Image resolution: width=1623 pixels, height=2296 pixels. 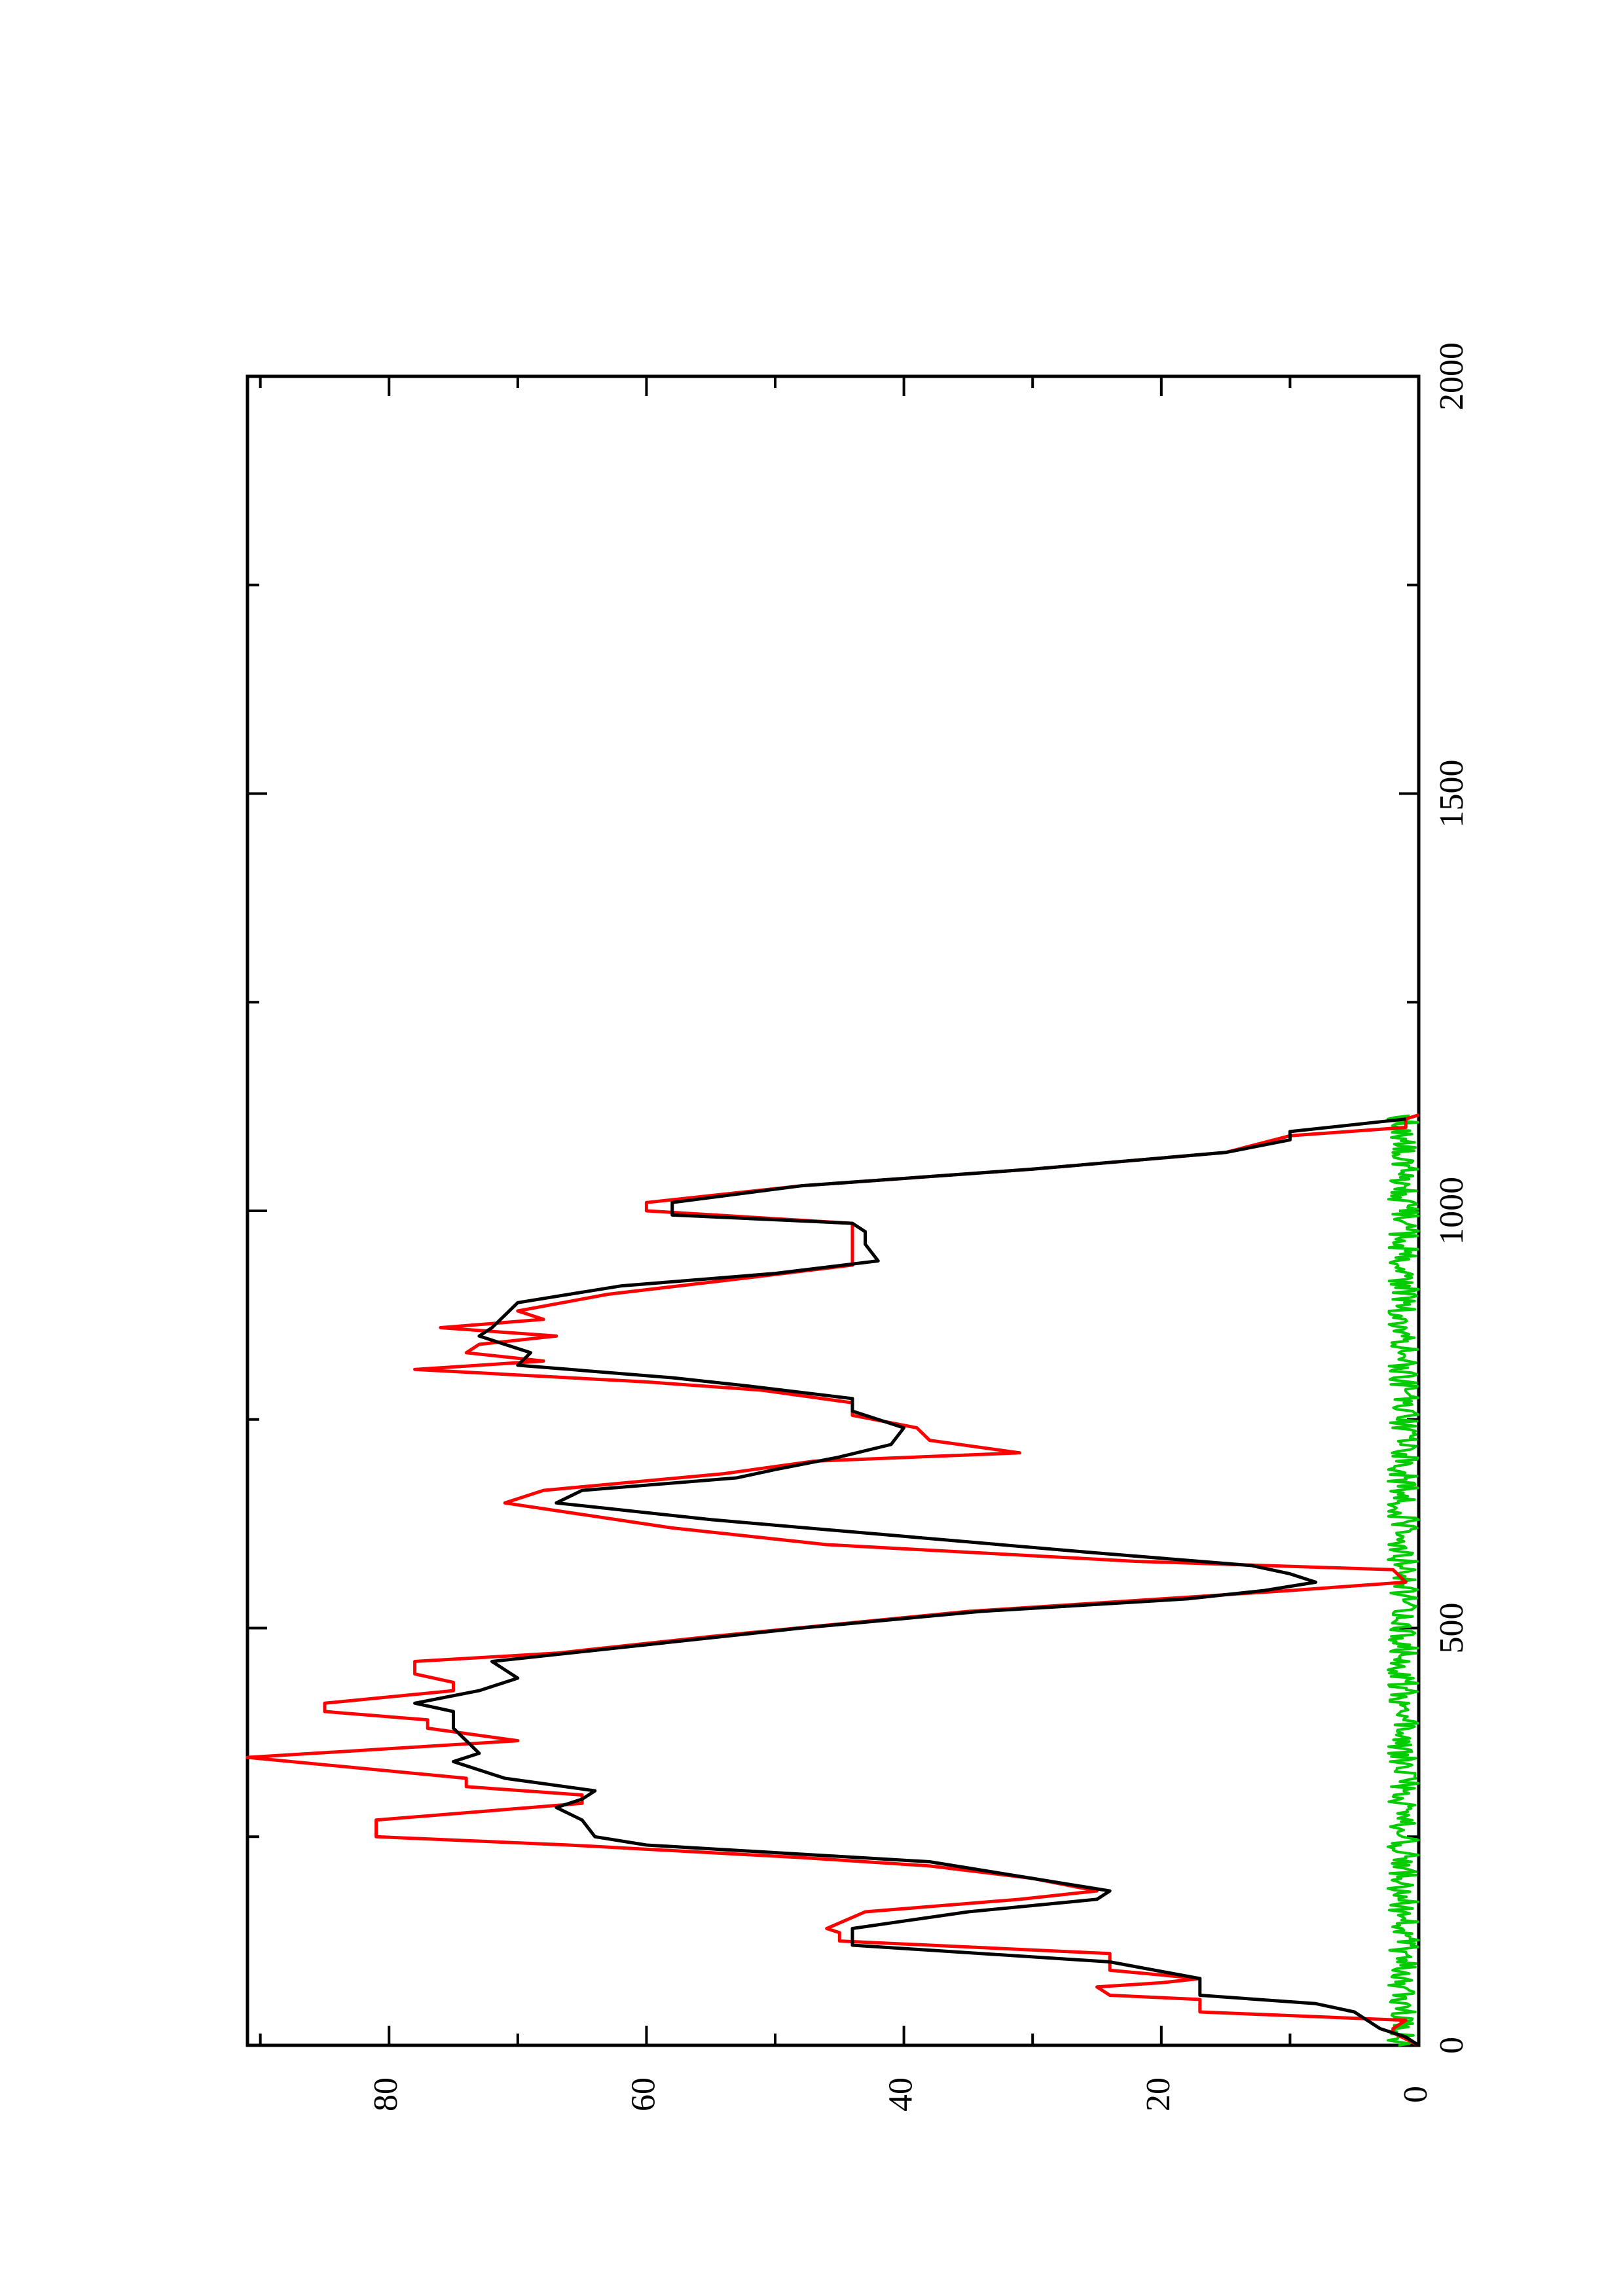 What do you see at coordinates (643, 2094) in the screenshot?
I see `y-tick-label: 60` at bounding box center [643, 2094].